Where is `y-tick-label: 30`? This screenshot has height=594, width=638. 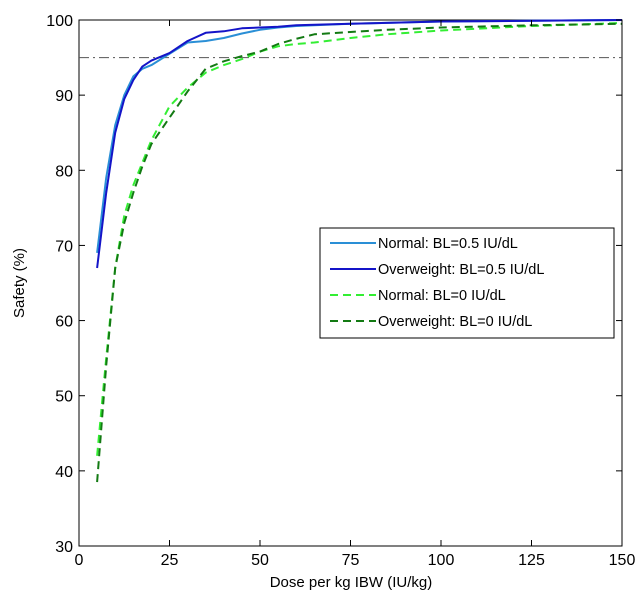
y-tick-label: 30 is located at coordinates (64, 547).